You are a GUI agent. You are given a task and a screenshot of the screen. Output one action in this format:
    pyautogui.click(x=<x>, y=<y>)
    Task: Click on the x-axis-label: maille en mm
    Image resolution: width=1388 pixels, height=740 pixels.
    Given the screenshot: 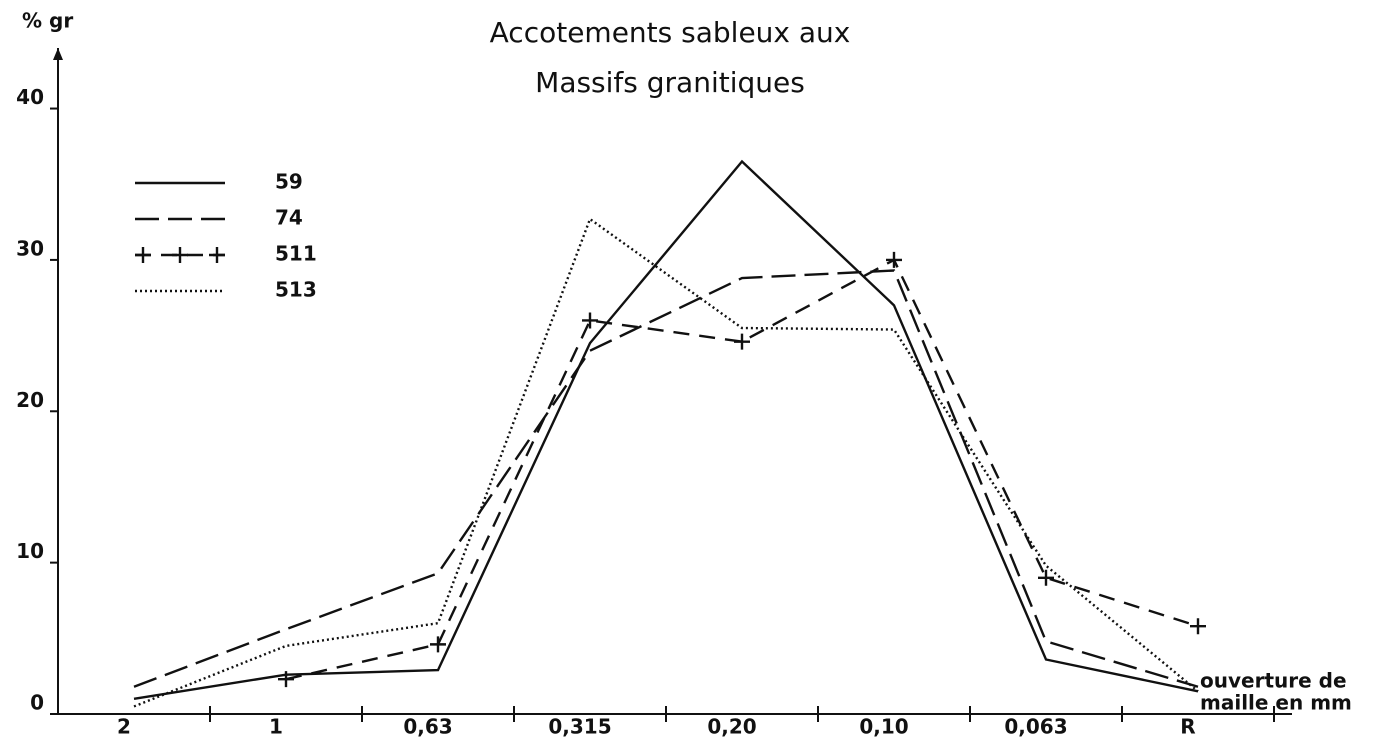 What is the action you would take?
    pyautogui.click(x=1276, y=703)
    